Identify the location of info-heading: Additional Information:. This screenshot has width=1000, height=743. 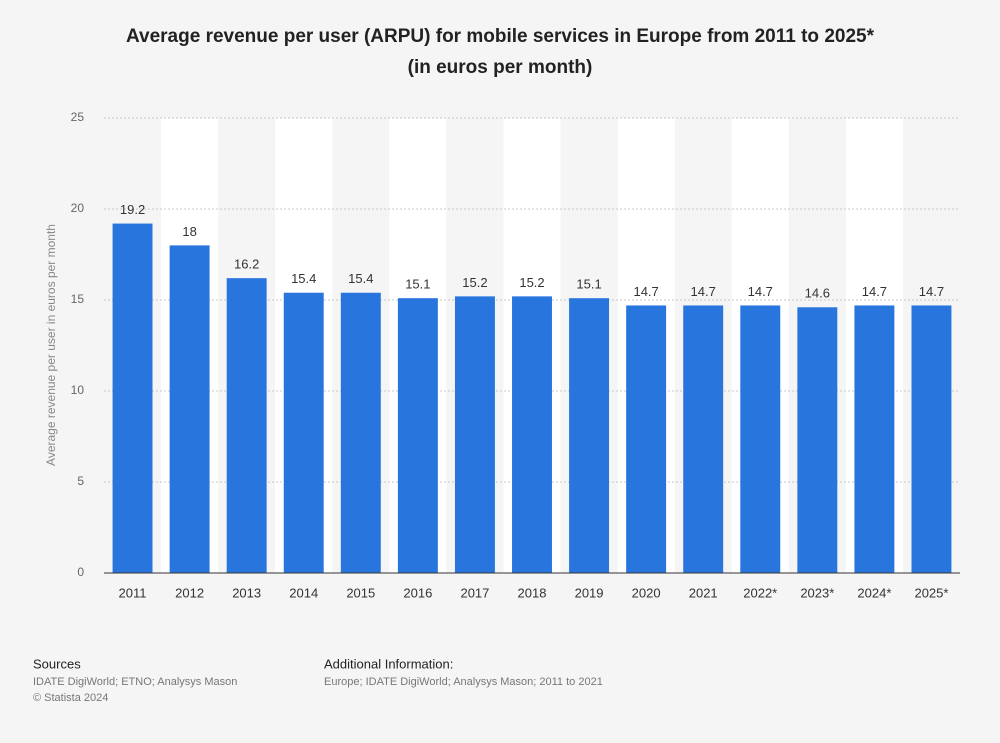
(388, 663).